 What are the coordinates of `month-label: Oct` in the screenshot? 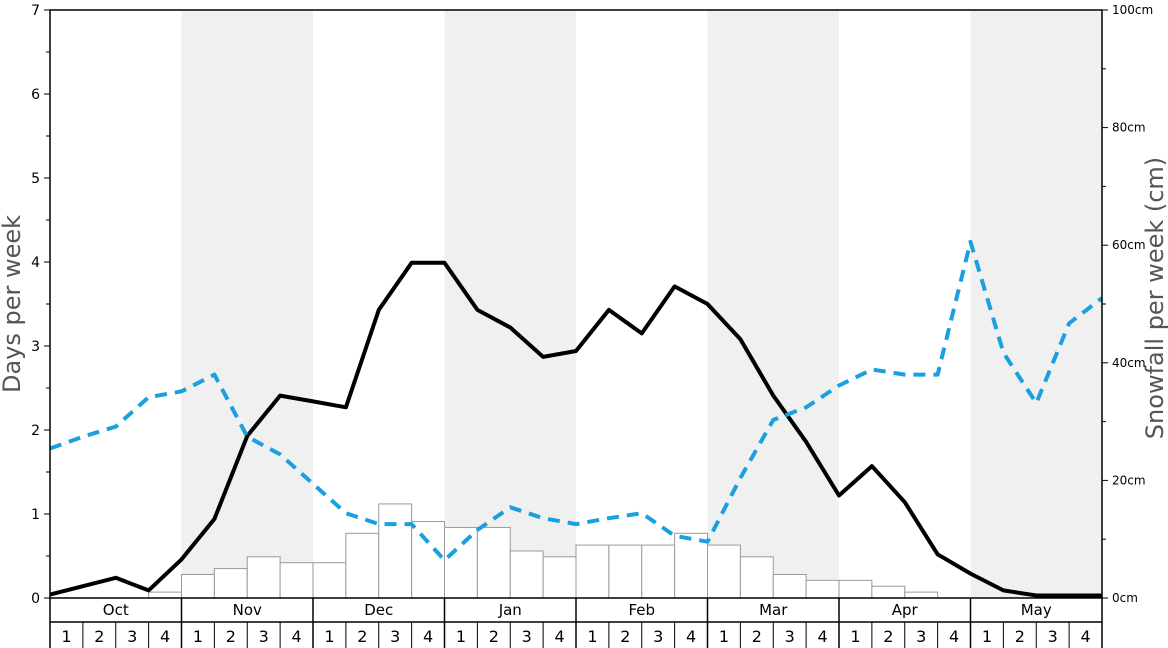 It's located at (116, 610).